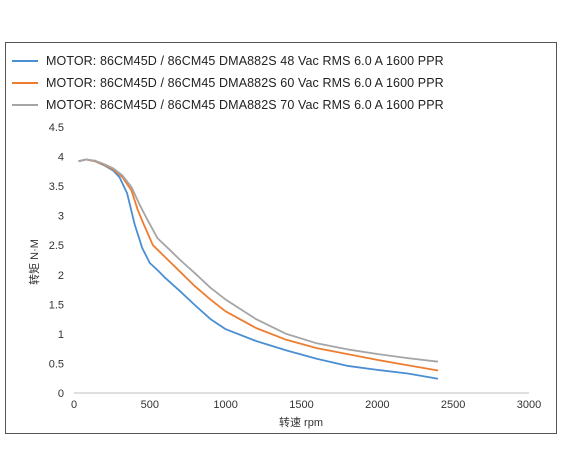 This screenshot has width=567, height=459. I want to click on y-axis-label: 转矩 N·M, so click(34, 262).